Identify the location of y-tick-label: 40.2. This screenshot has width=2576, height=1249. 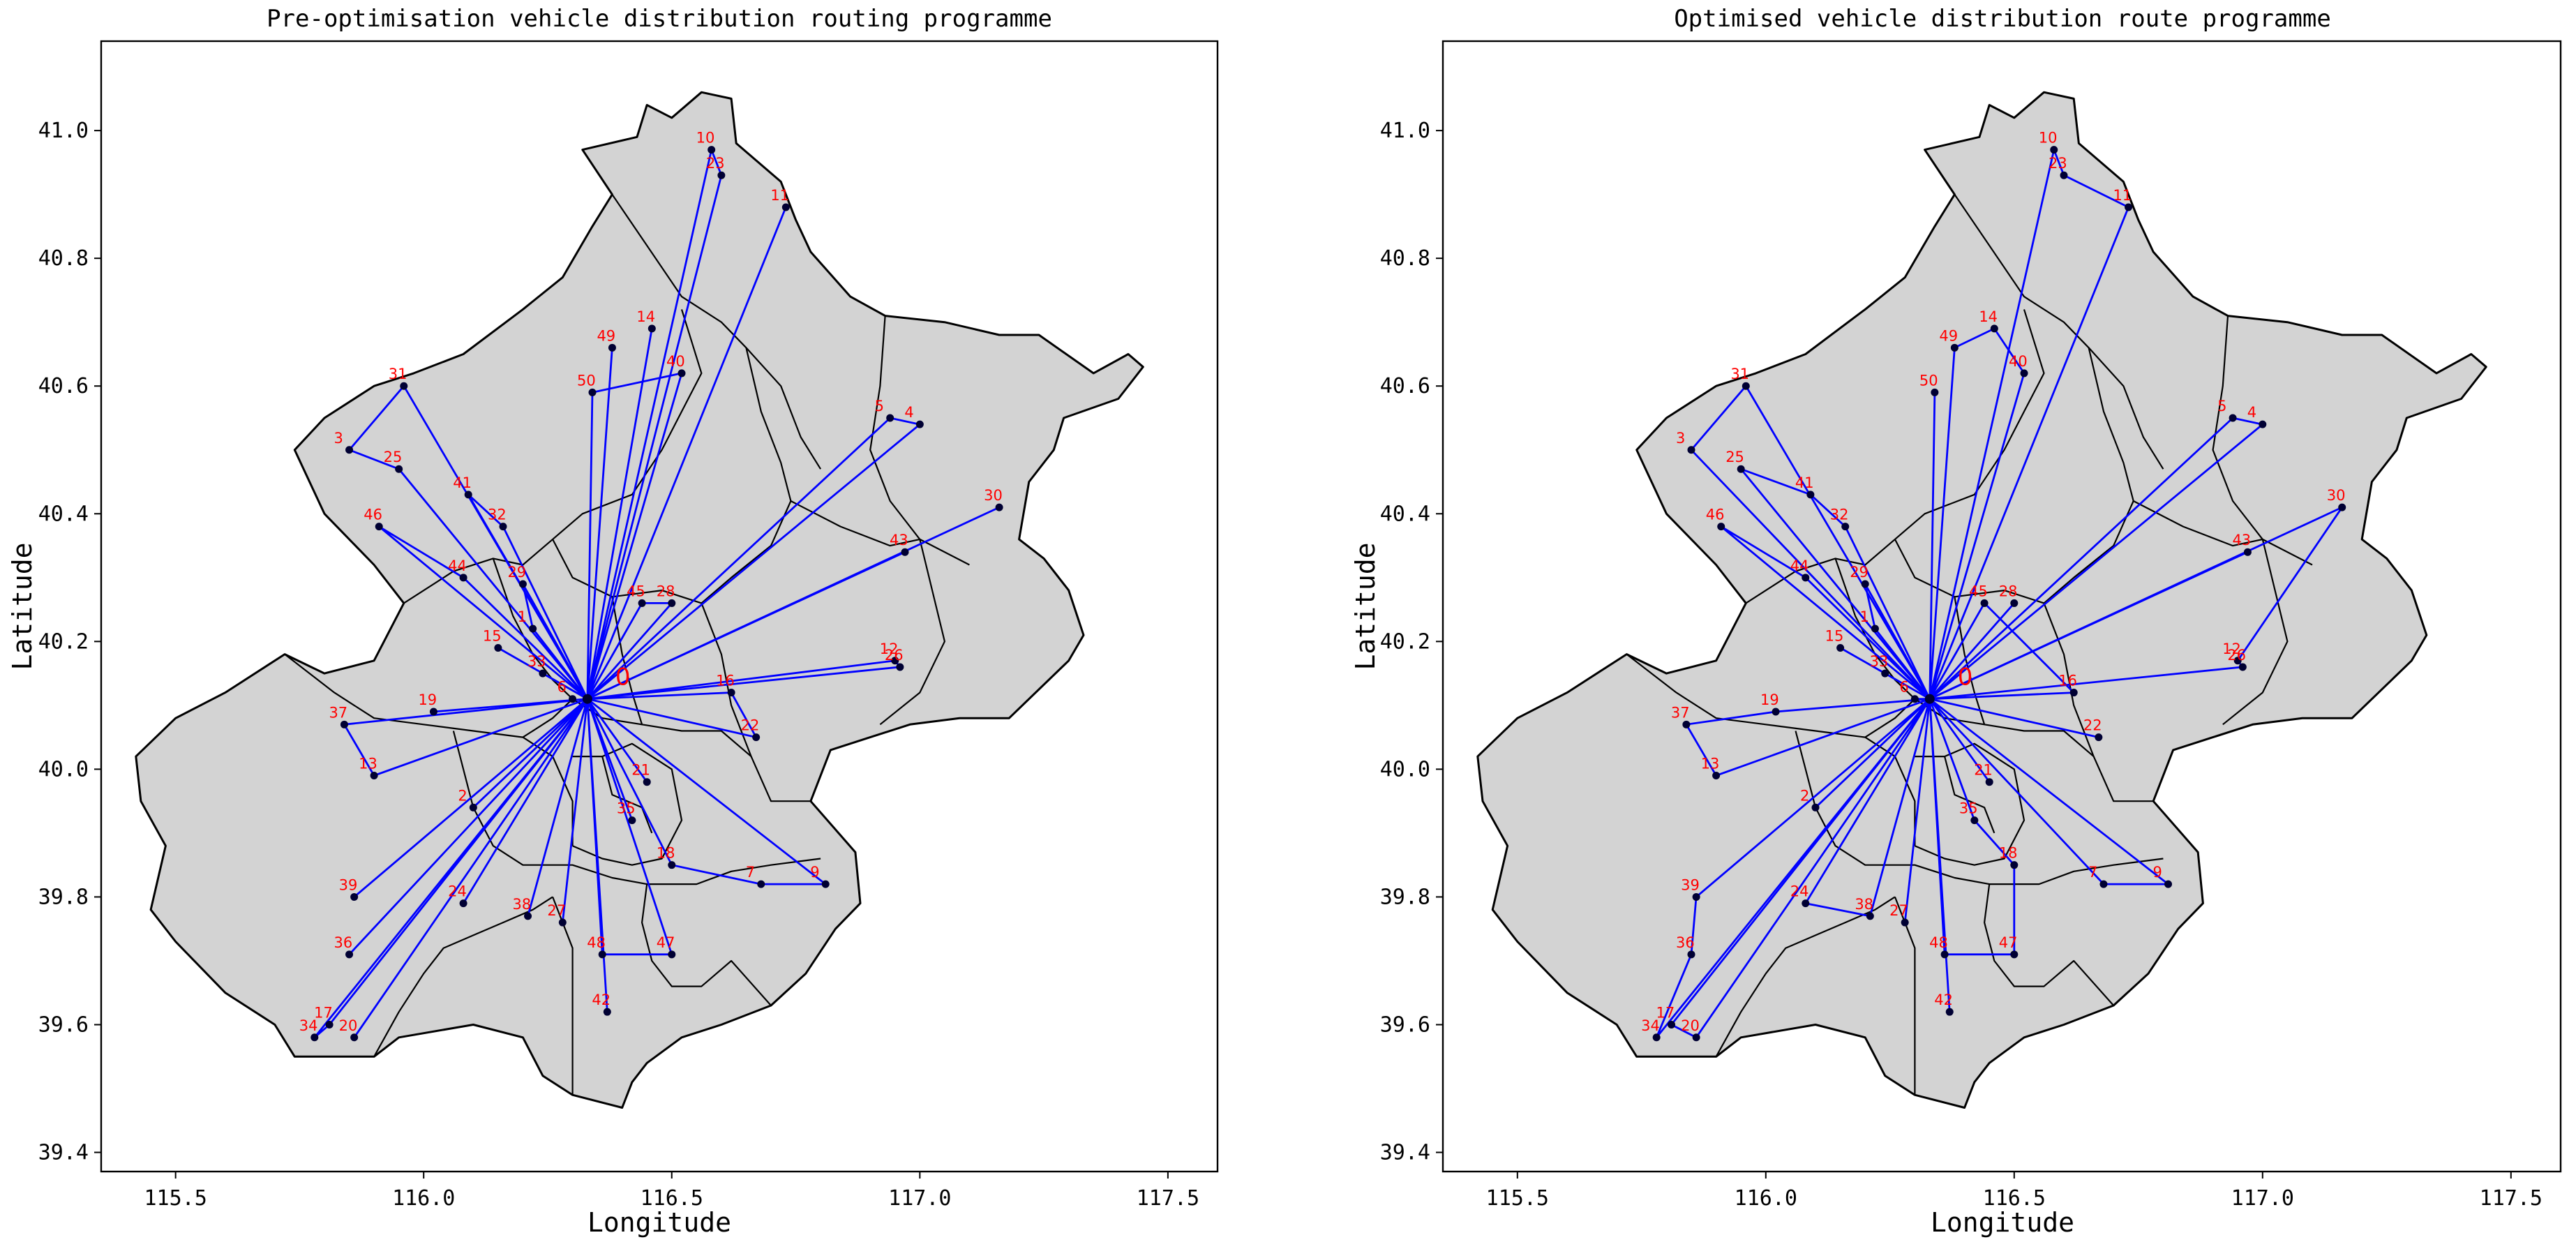
(63, 641).